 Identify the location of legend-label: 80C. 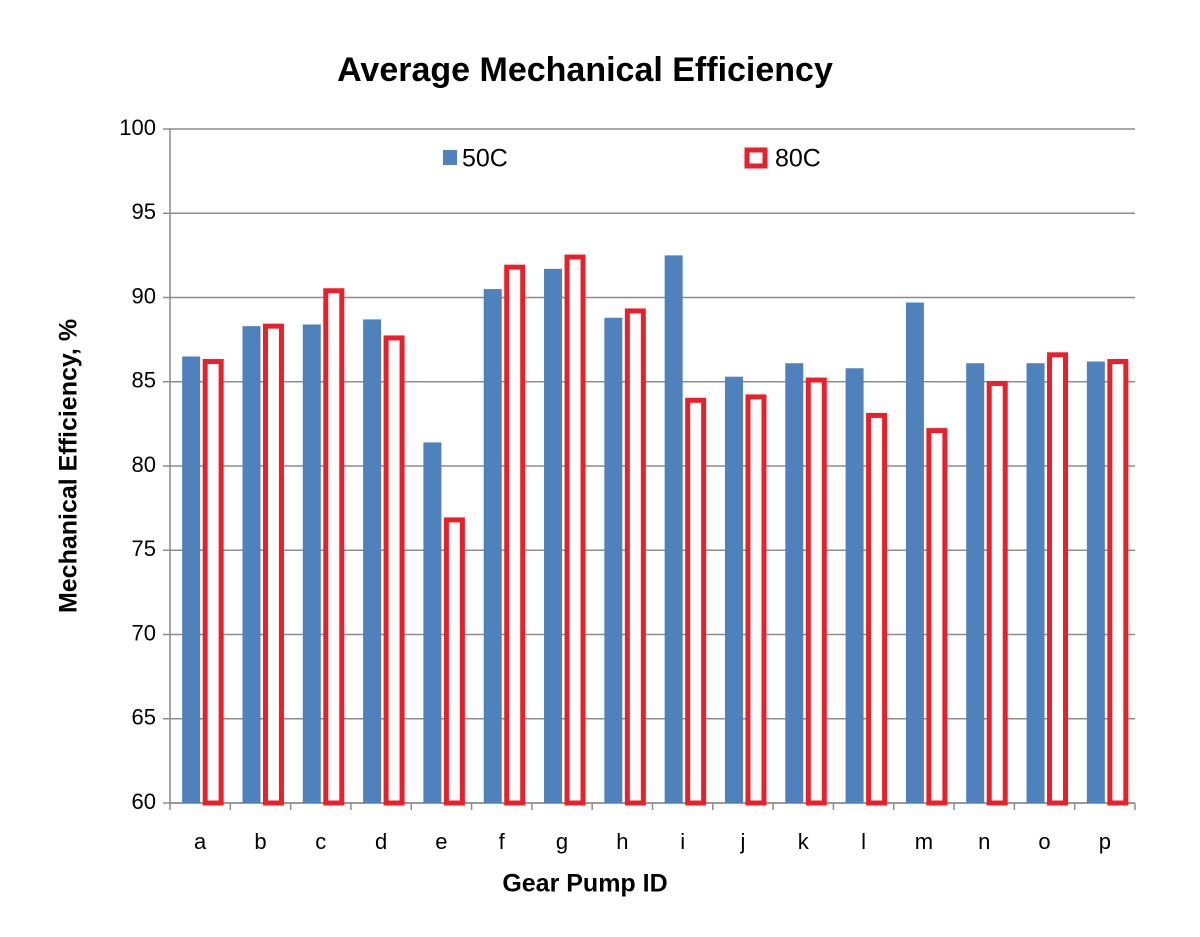
(798, 159).